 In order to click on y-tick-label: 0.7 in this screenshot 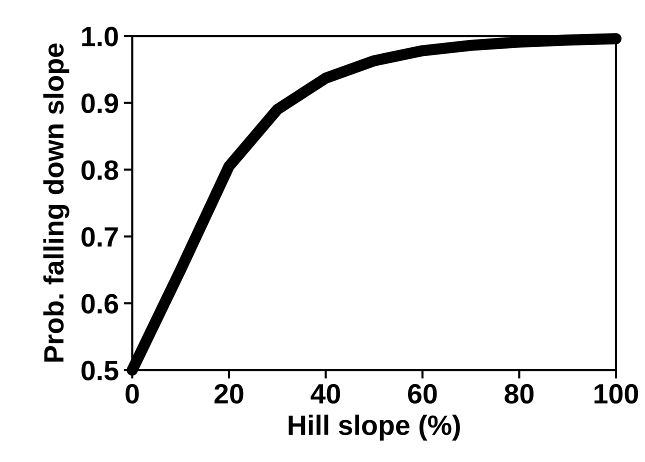, I will do `click(100, 237)`.